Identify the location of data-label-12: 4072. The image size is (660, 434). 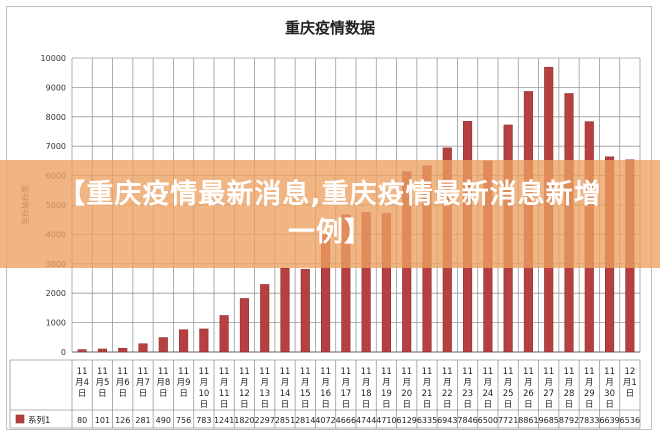
(325, 420).